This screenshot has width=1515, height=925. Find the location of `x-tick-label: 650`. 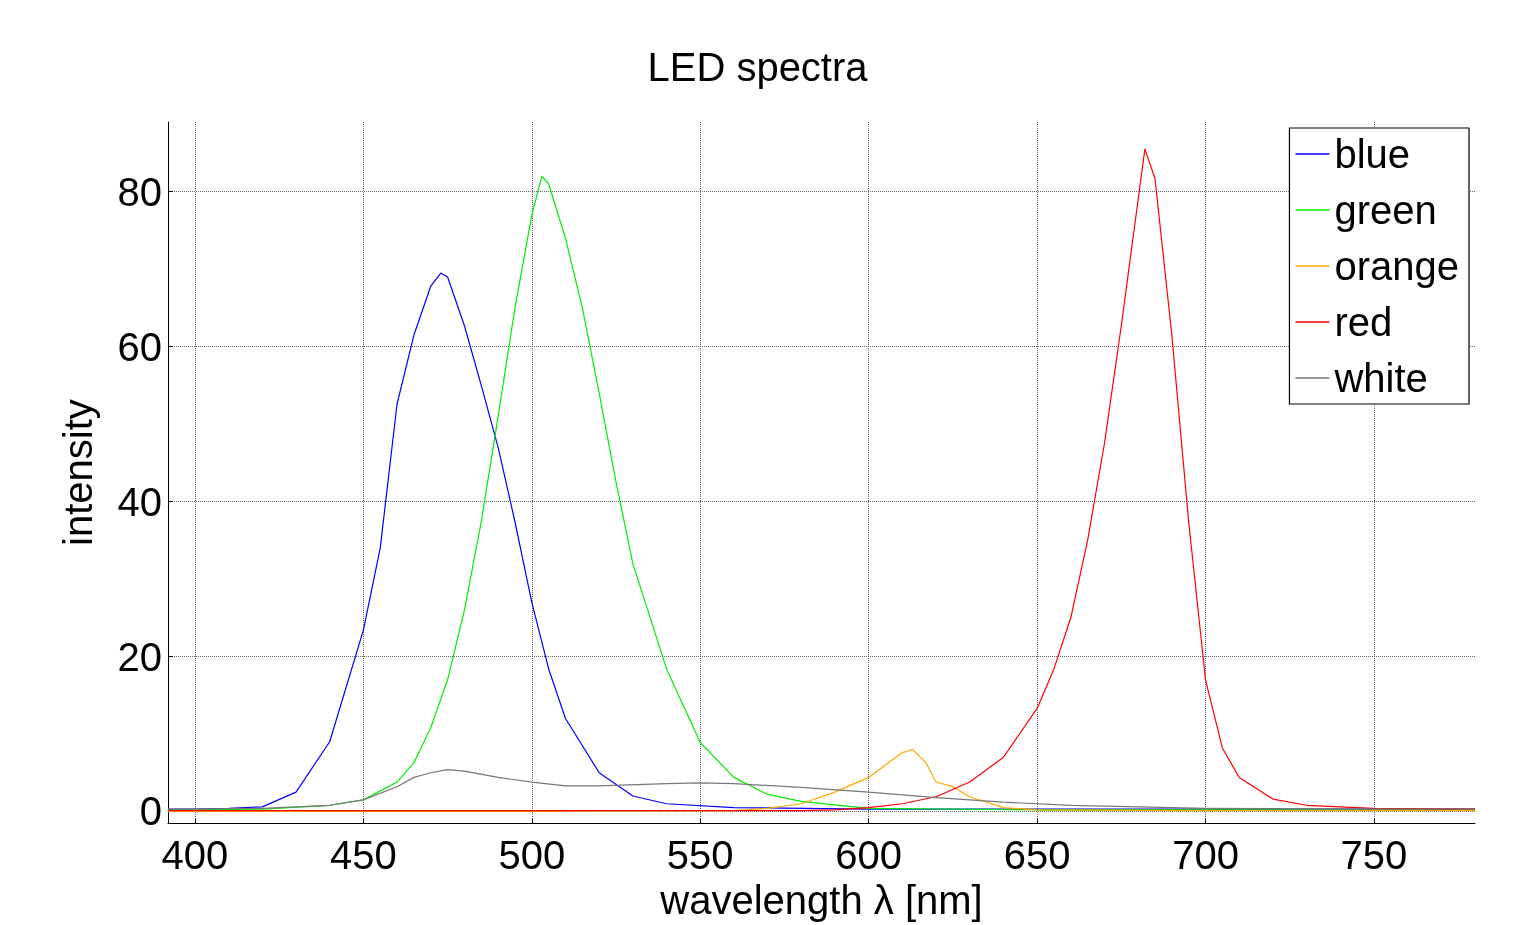

x-tick-label: 650 is located at coordinates (1037, 855).